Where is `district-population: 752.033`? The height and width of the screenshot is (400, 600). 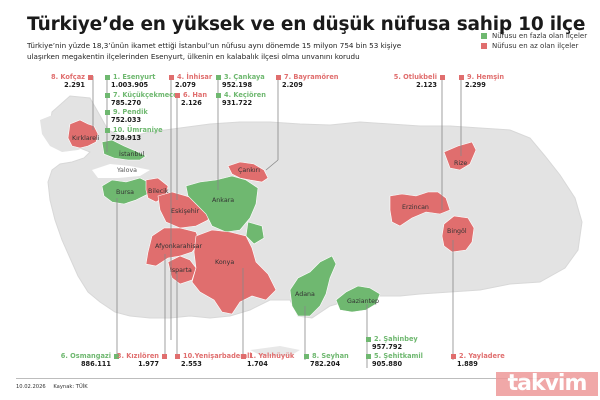 district-population: 752.033 is located at coordinates (126, 120).